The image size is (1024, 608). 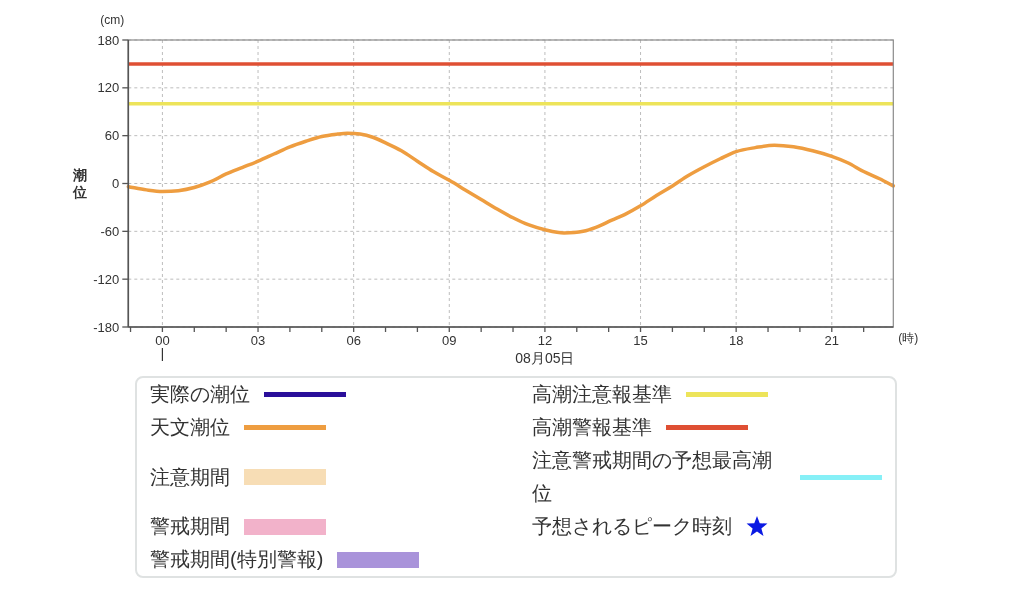 What do you see at coordinates (736, 340) in the screenshot?
I see `x-tick-label: 18` at bounding box center [736, 340].